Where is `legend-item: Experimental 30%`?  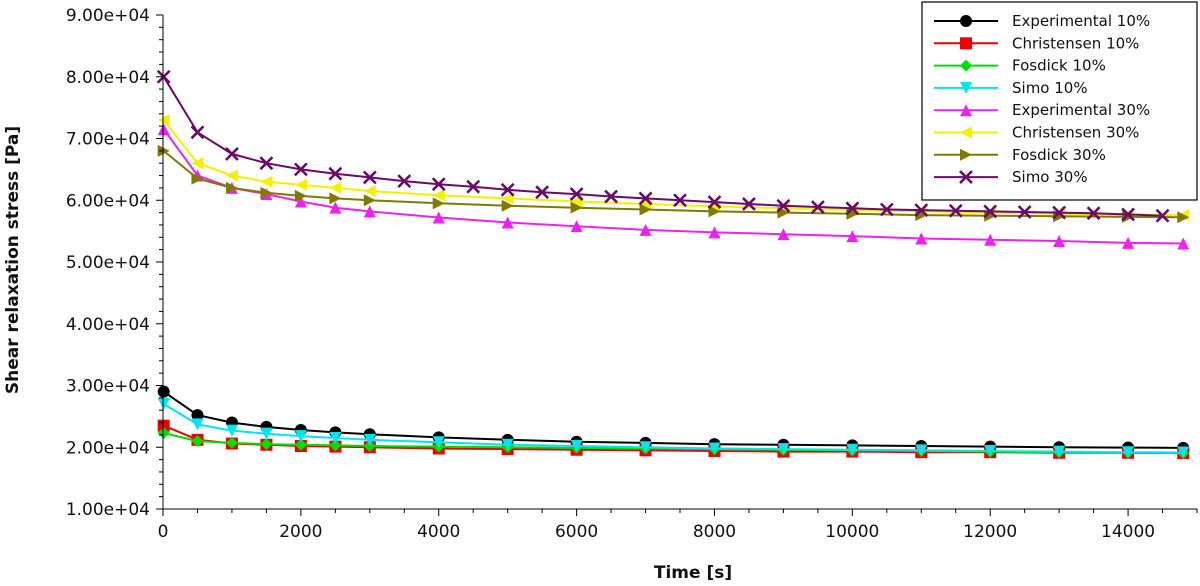
legend-item: Experimental 30% is located at coordinates (1042, 110).